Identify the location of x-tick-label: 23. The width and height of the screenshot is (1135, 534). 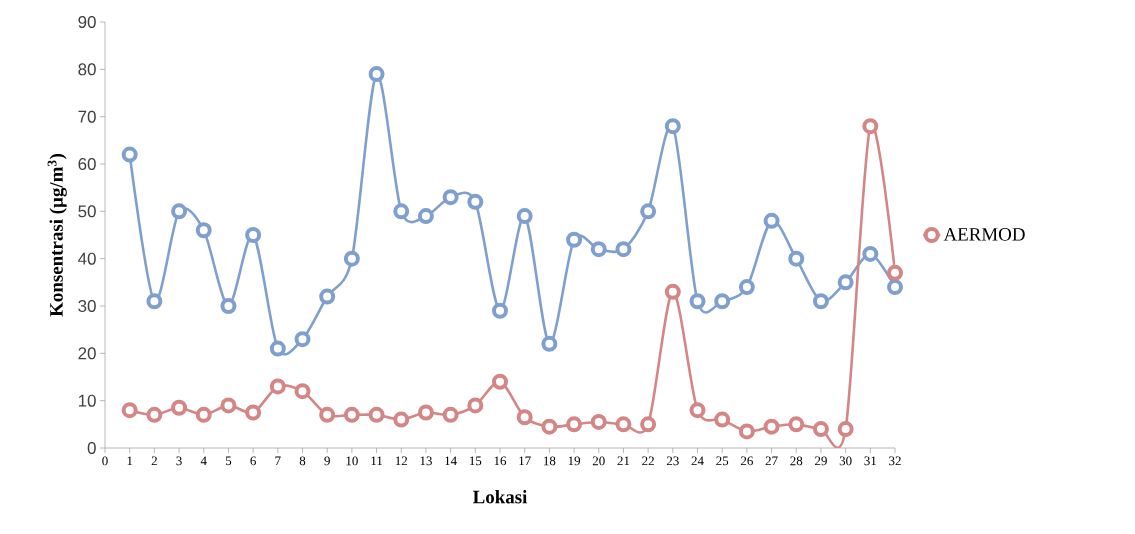
(672, 461).